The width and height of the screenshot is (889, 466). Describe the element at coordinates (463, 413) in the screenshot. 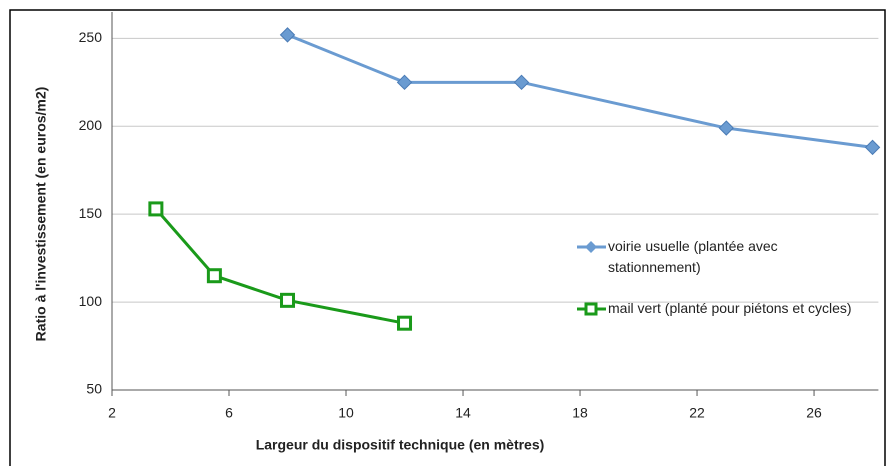

I see `x-tick-label: 14` at that location.